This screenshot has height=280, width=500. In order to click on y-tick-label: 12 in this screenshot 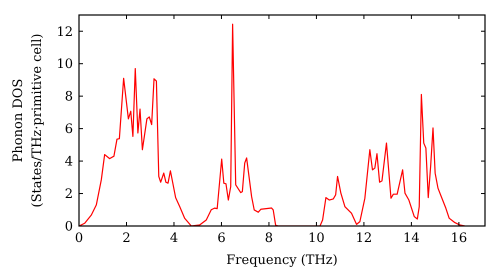, I will do `click(64, 32)`.